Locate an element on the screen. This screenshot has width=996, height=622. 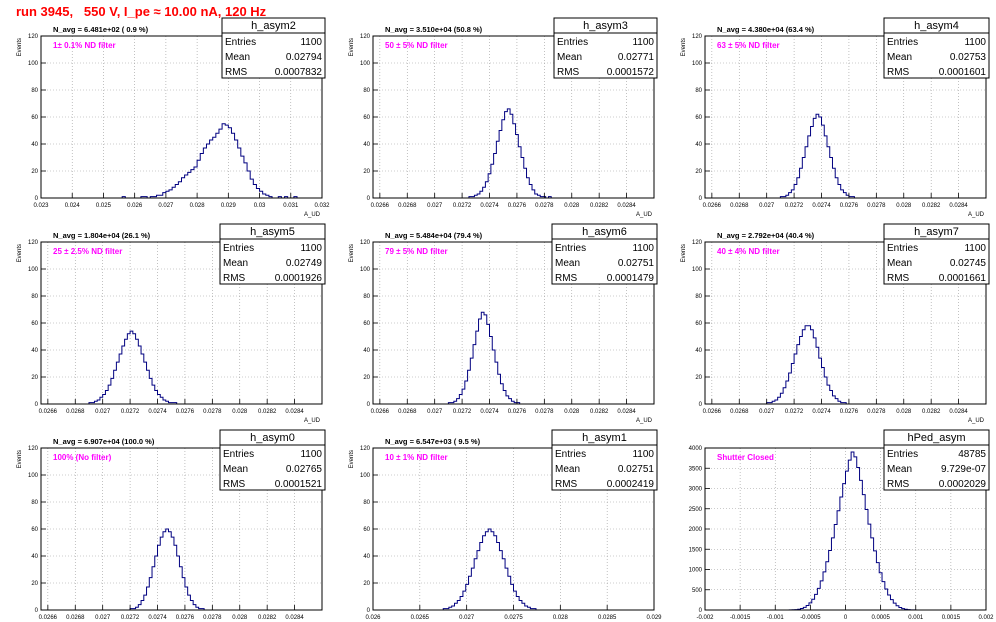
n-avg-label: N_avg = 1.804e+04 (26.1 %) is located at coordinates (102, 235).